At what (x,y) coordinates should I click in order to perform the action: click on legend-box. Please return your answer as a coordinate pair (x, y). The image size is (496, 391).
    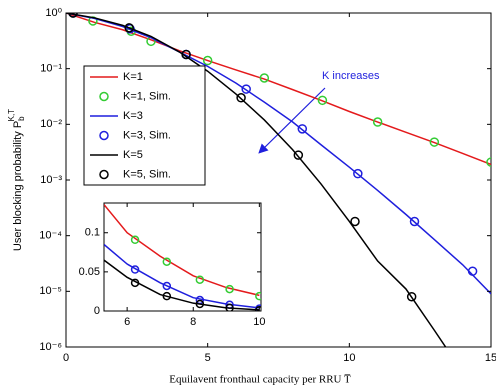
    Looking at the image, I should click on (144, 125).